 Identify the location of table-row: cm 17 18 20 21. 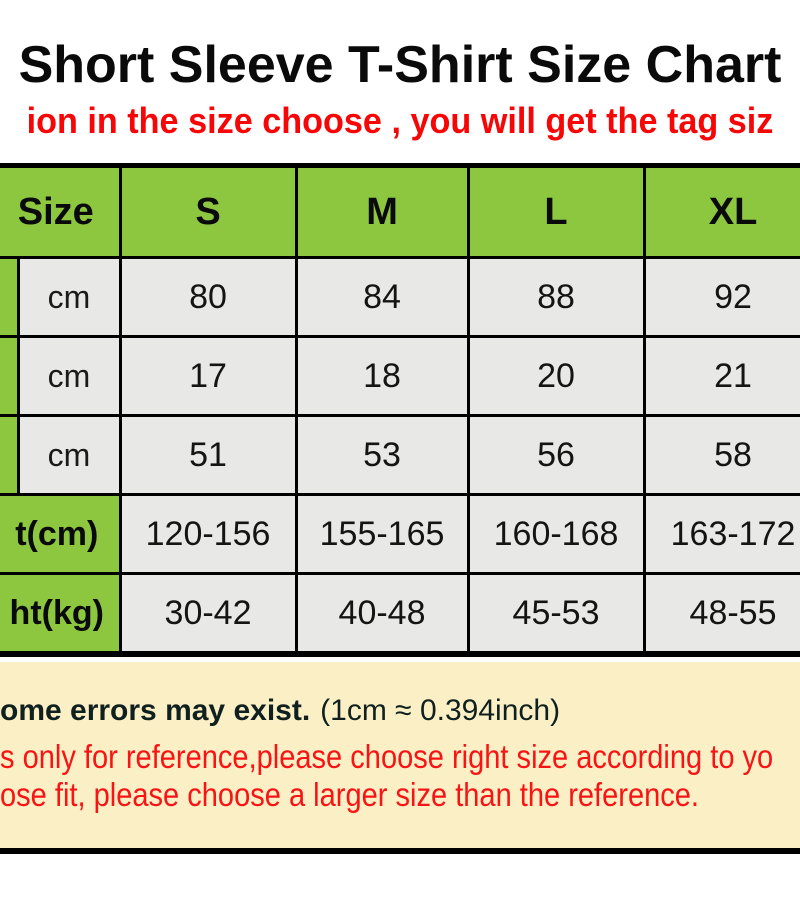
(400, 376).